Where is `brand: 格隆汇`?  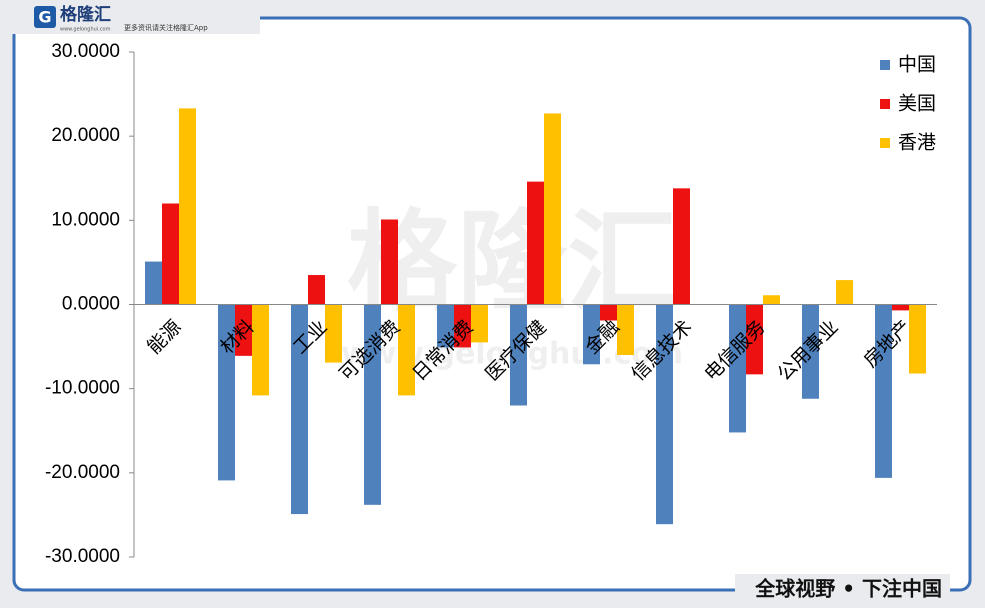 brand: 格隆汇 is located at coordinates (85, 14).